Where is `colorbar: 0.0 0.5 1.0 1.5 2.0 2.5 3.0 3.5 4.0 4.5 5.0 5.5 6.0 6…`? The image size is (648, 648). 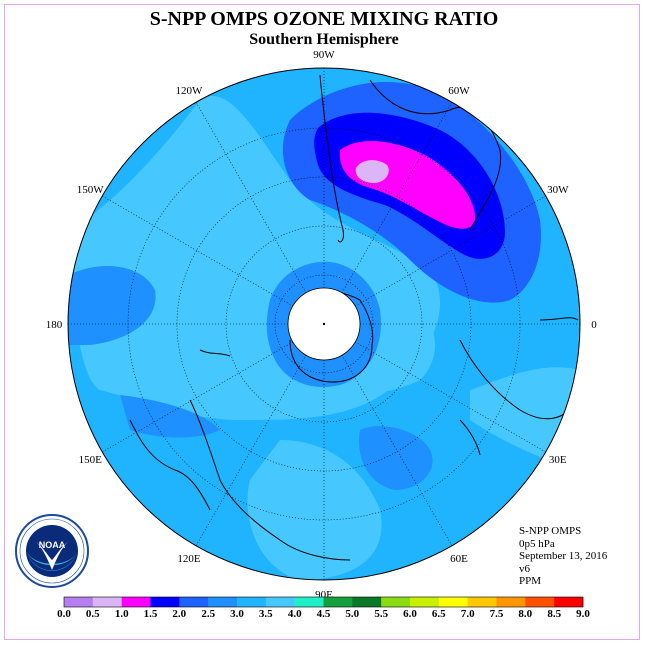
colorbar: 0.0 0.5 1.0 1.5 2.0 2.5 3.0 3.5 4.0 4.5 5.0 5.5 6.0 6… is located at coordinates (323, 608).